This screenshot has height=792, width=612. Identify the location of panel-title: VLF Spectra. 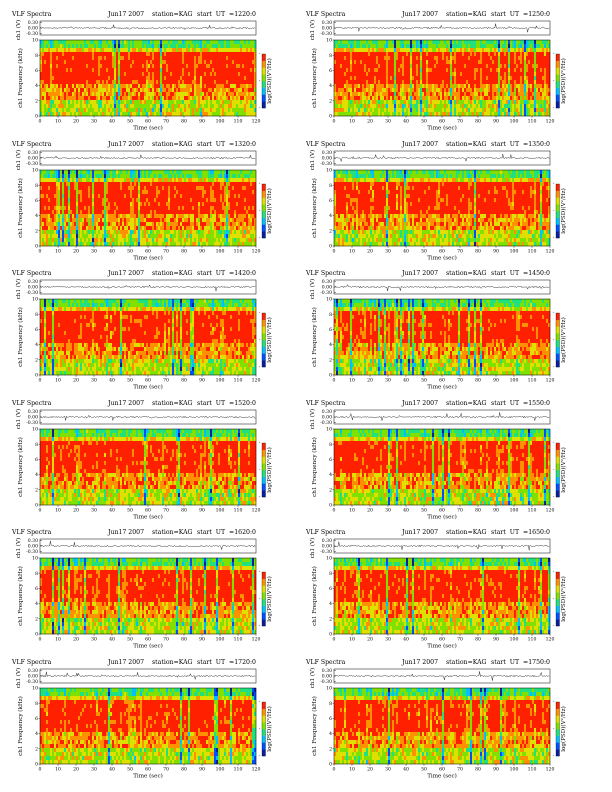
(31, 144).